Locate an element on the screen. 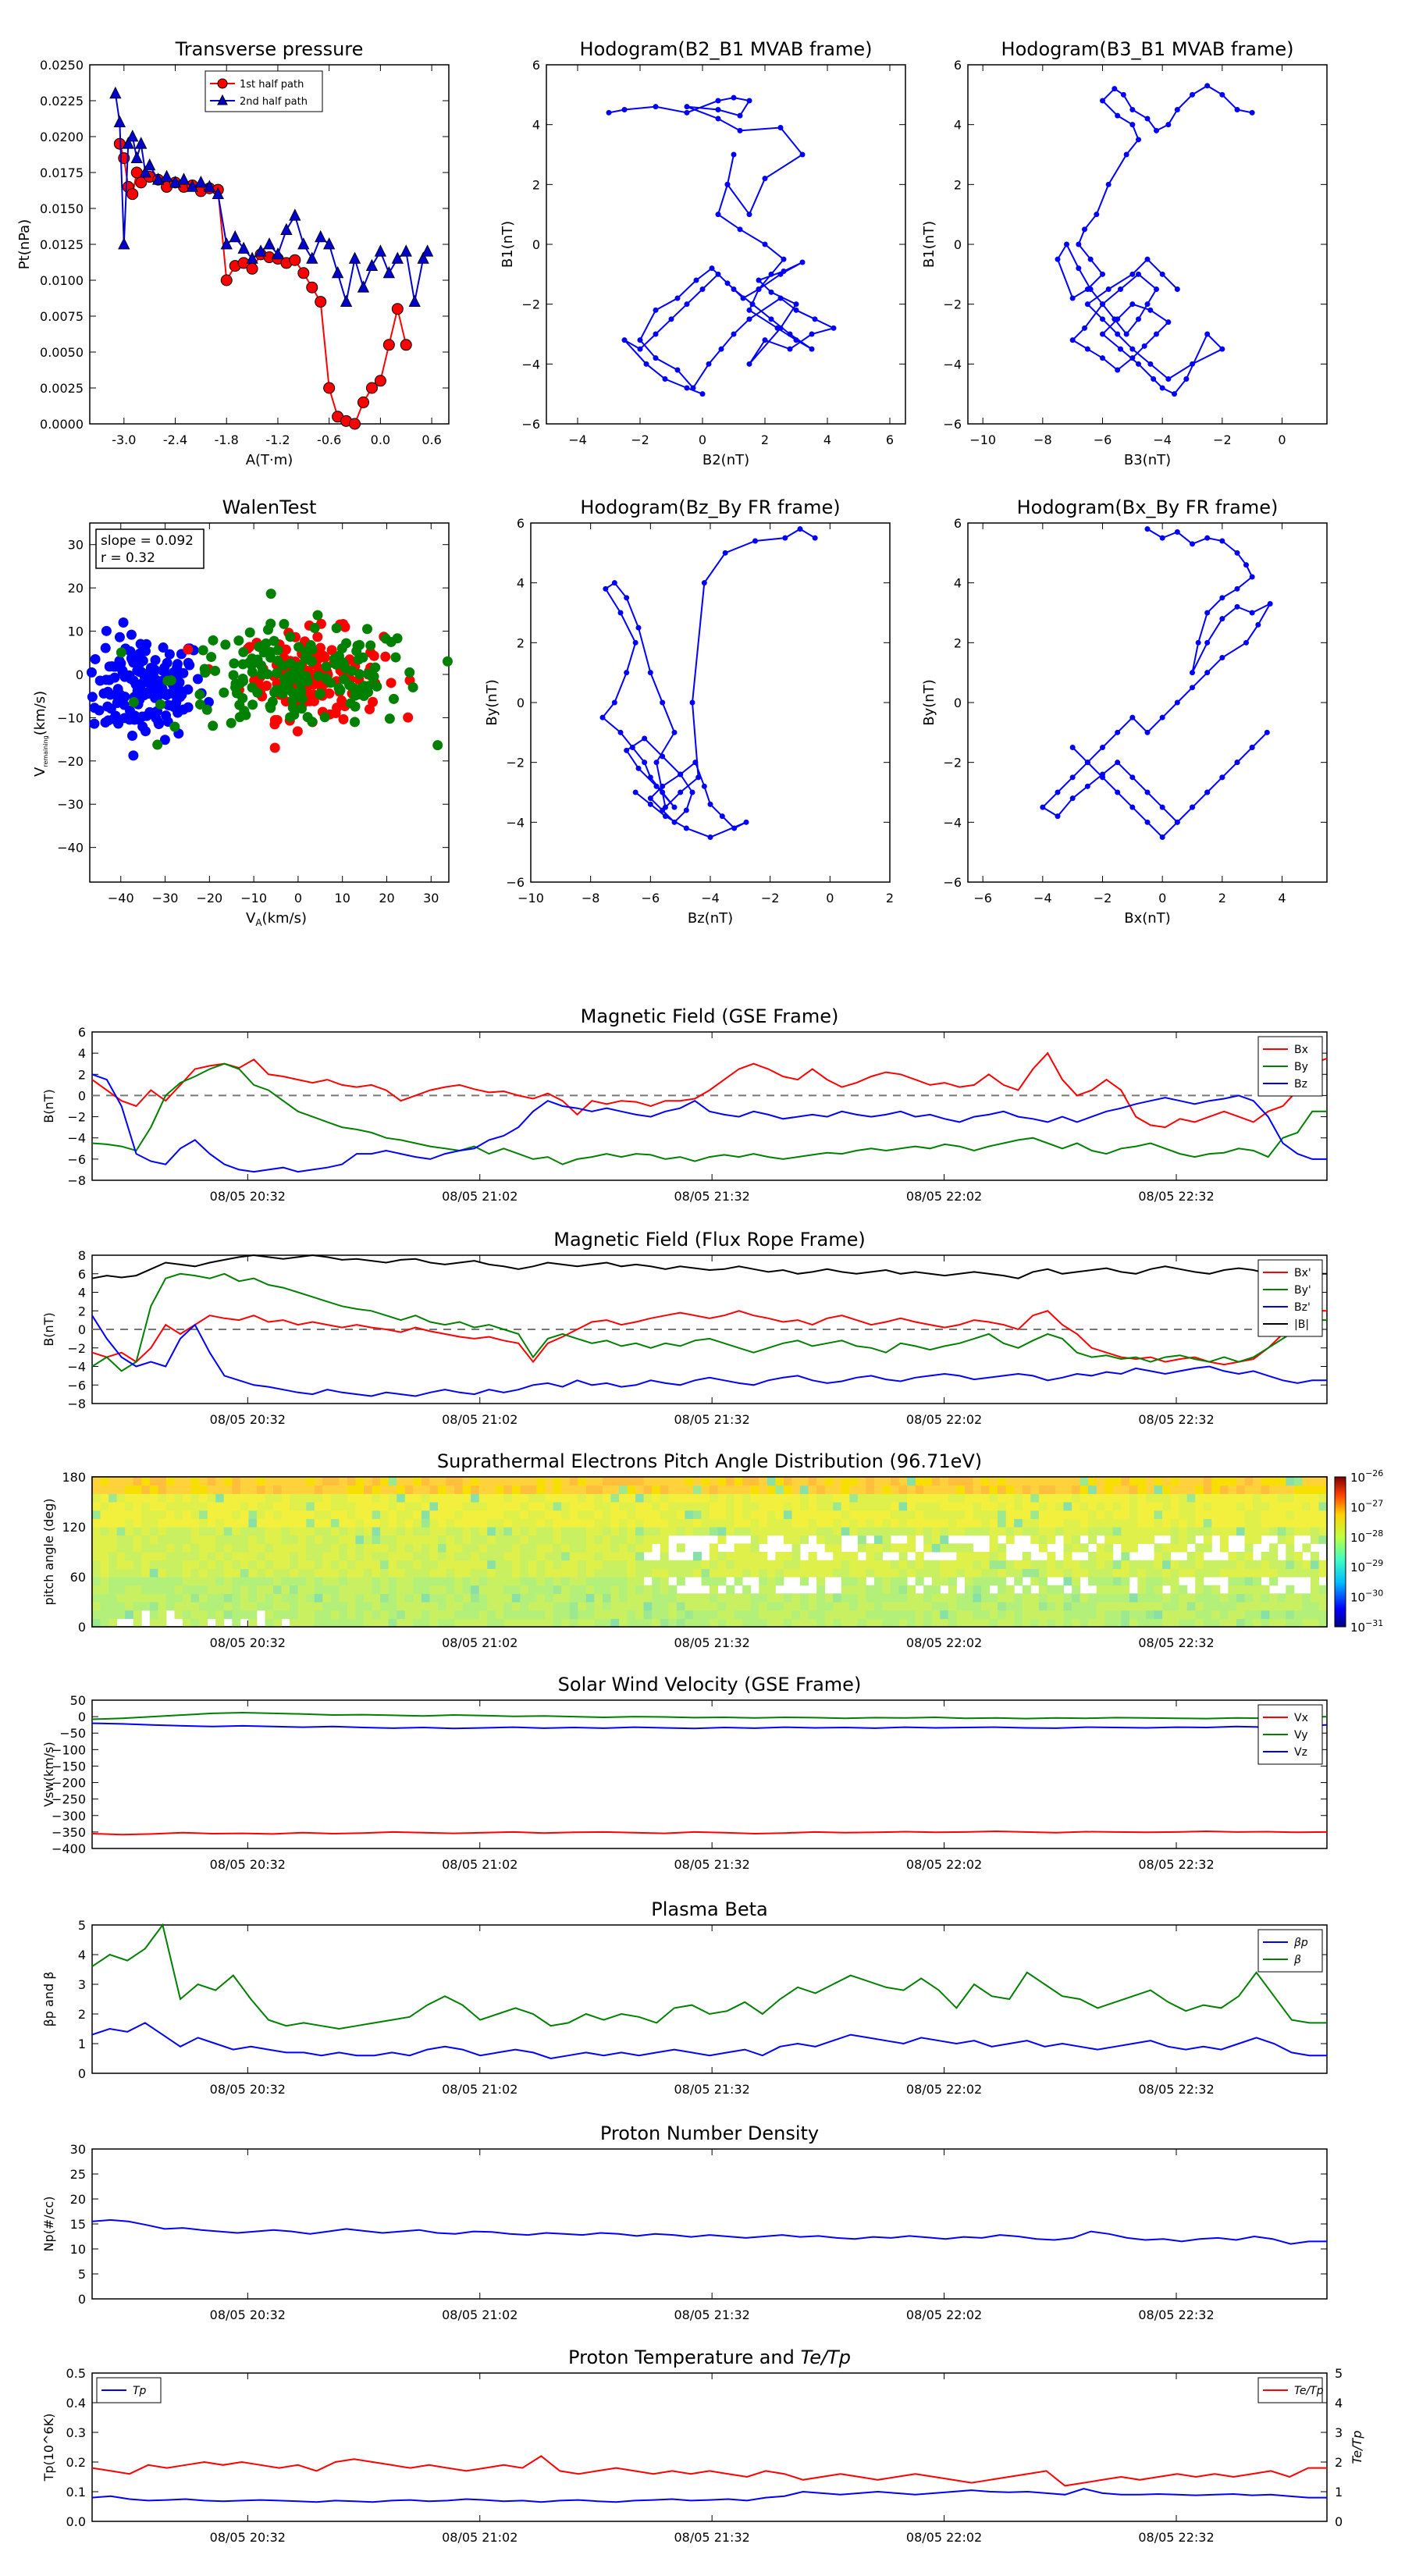  pad-heatmap-cells is located at coordinates (710, 1552).